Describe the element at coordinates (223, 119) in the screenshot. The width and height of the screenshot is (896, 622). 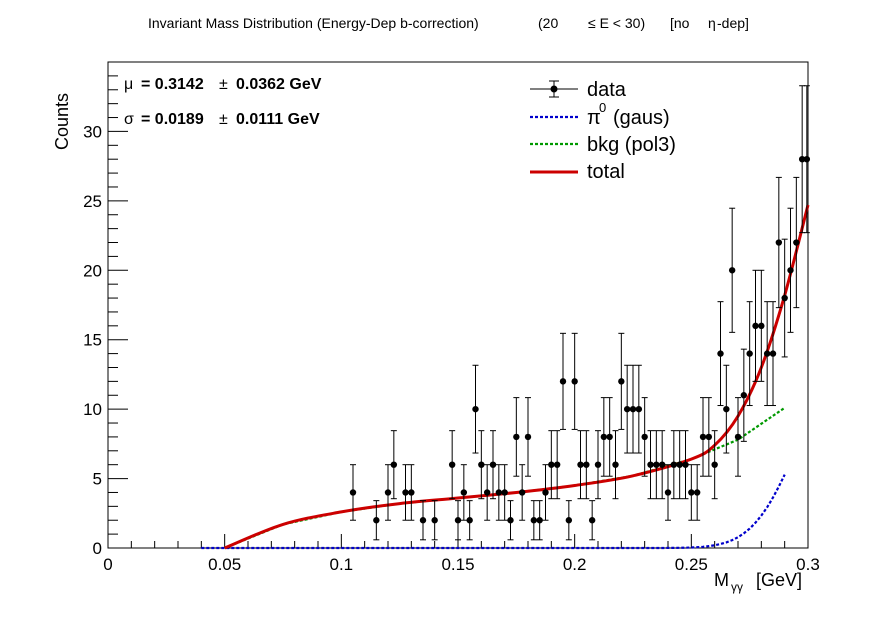
I see `stat-sigma-pm: ±` at that location.